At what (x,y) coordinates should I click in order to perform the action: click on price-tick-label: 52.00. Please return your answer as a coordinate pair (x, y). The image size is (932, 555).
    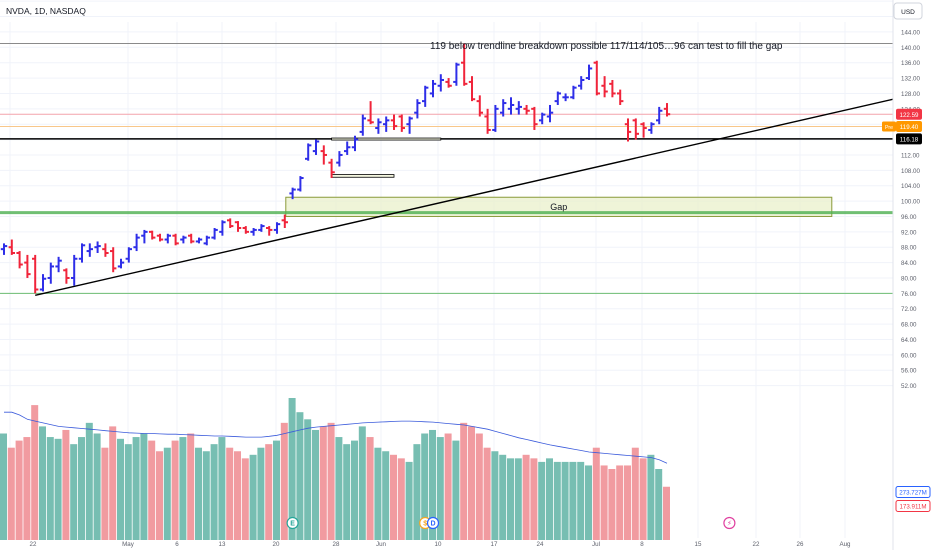
    Looking at the image, I should click on (909, 386).